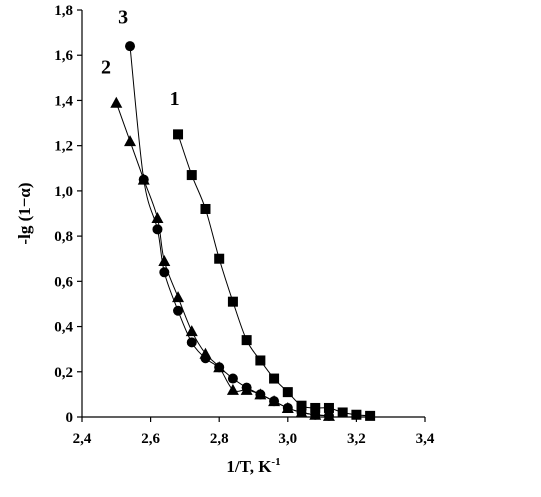 The height and width of the screenshot is (497, 541). I want to click on y-tick-label: 0,2, so click(63, 373).